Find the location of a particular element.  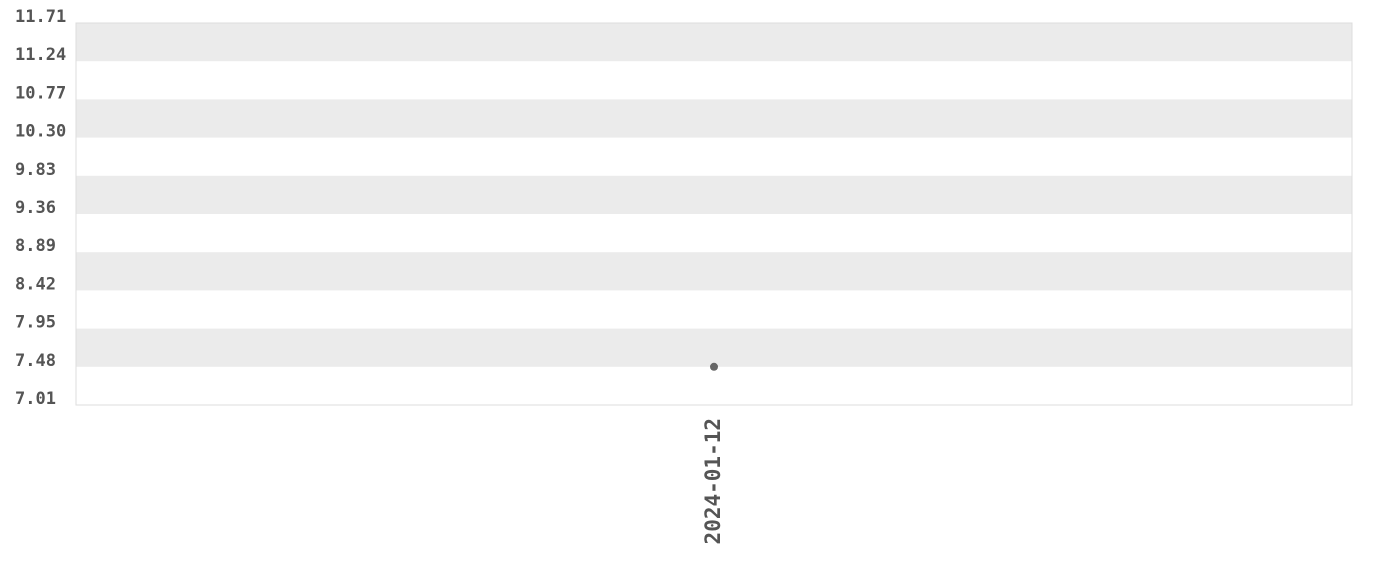

y-tick-label: 7.01 is located at coordinates (35, 399).